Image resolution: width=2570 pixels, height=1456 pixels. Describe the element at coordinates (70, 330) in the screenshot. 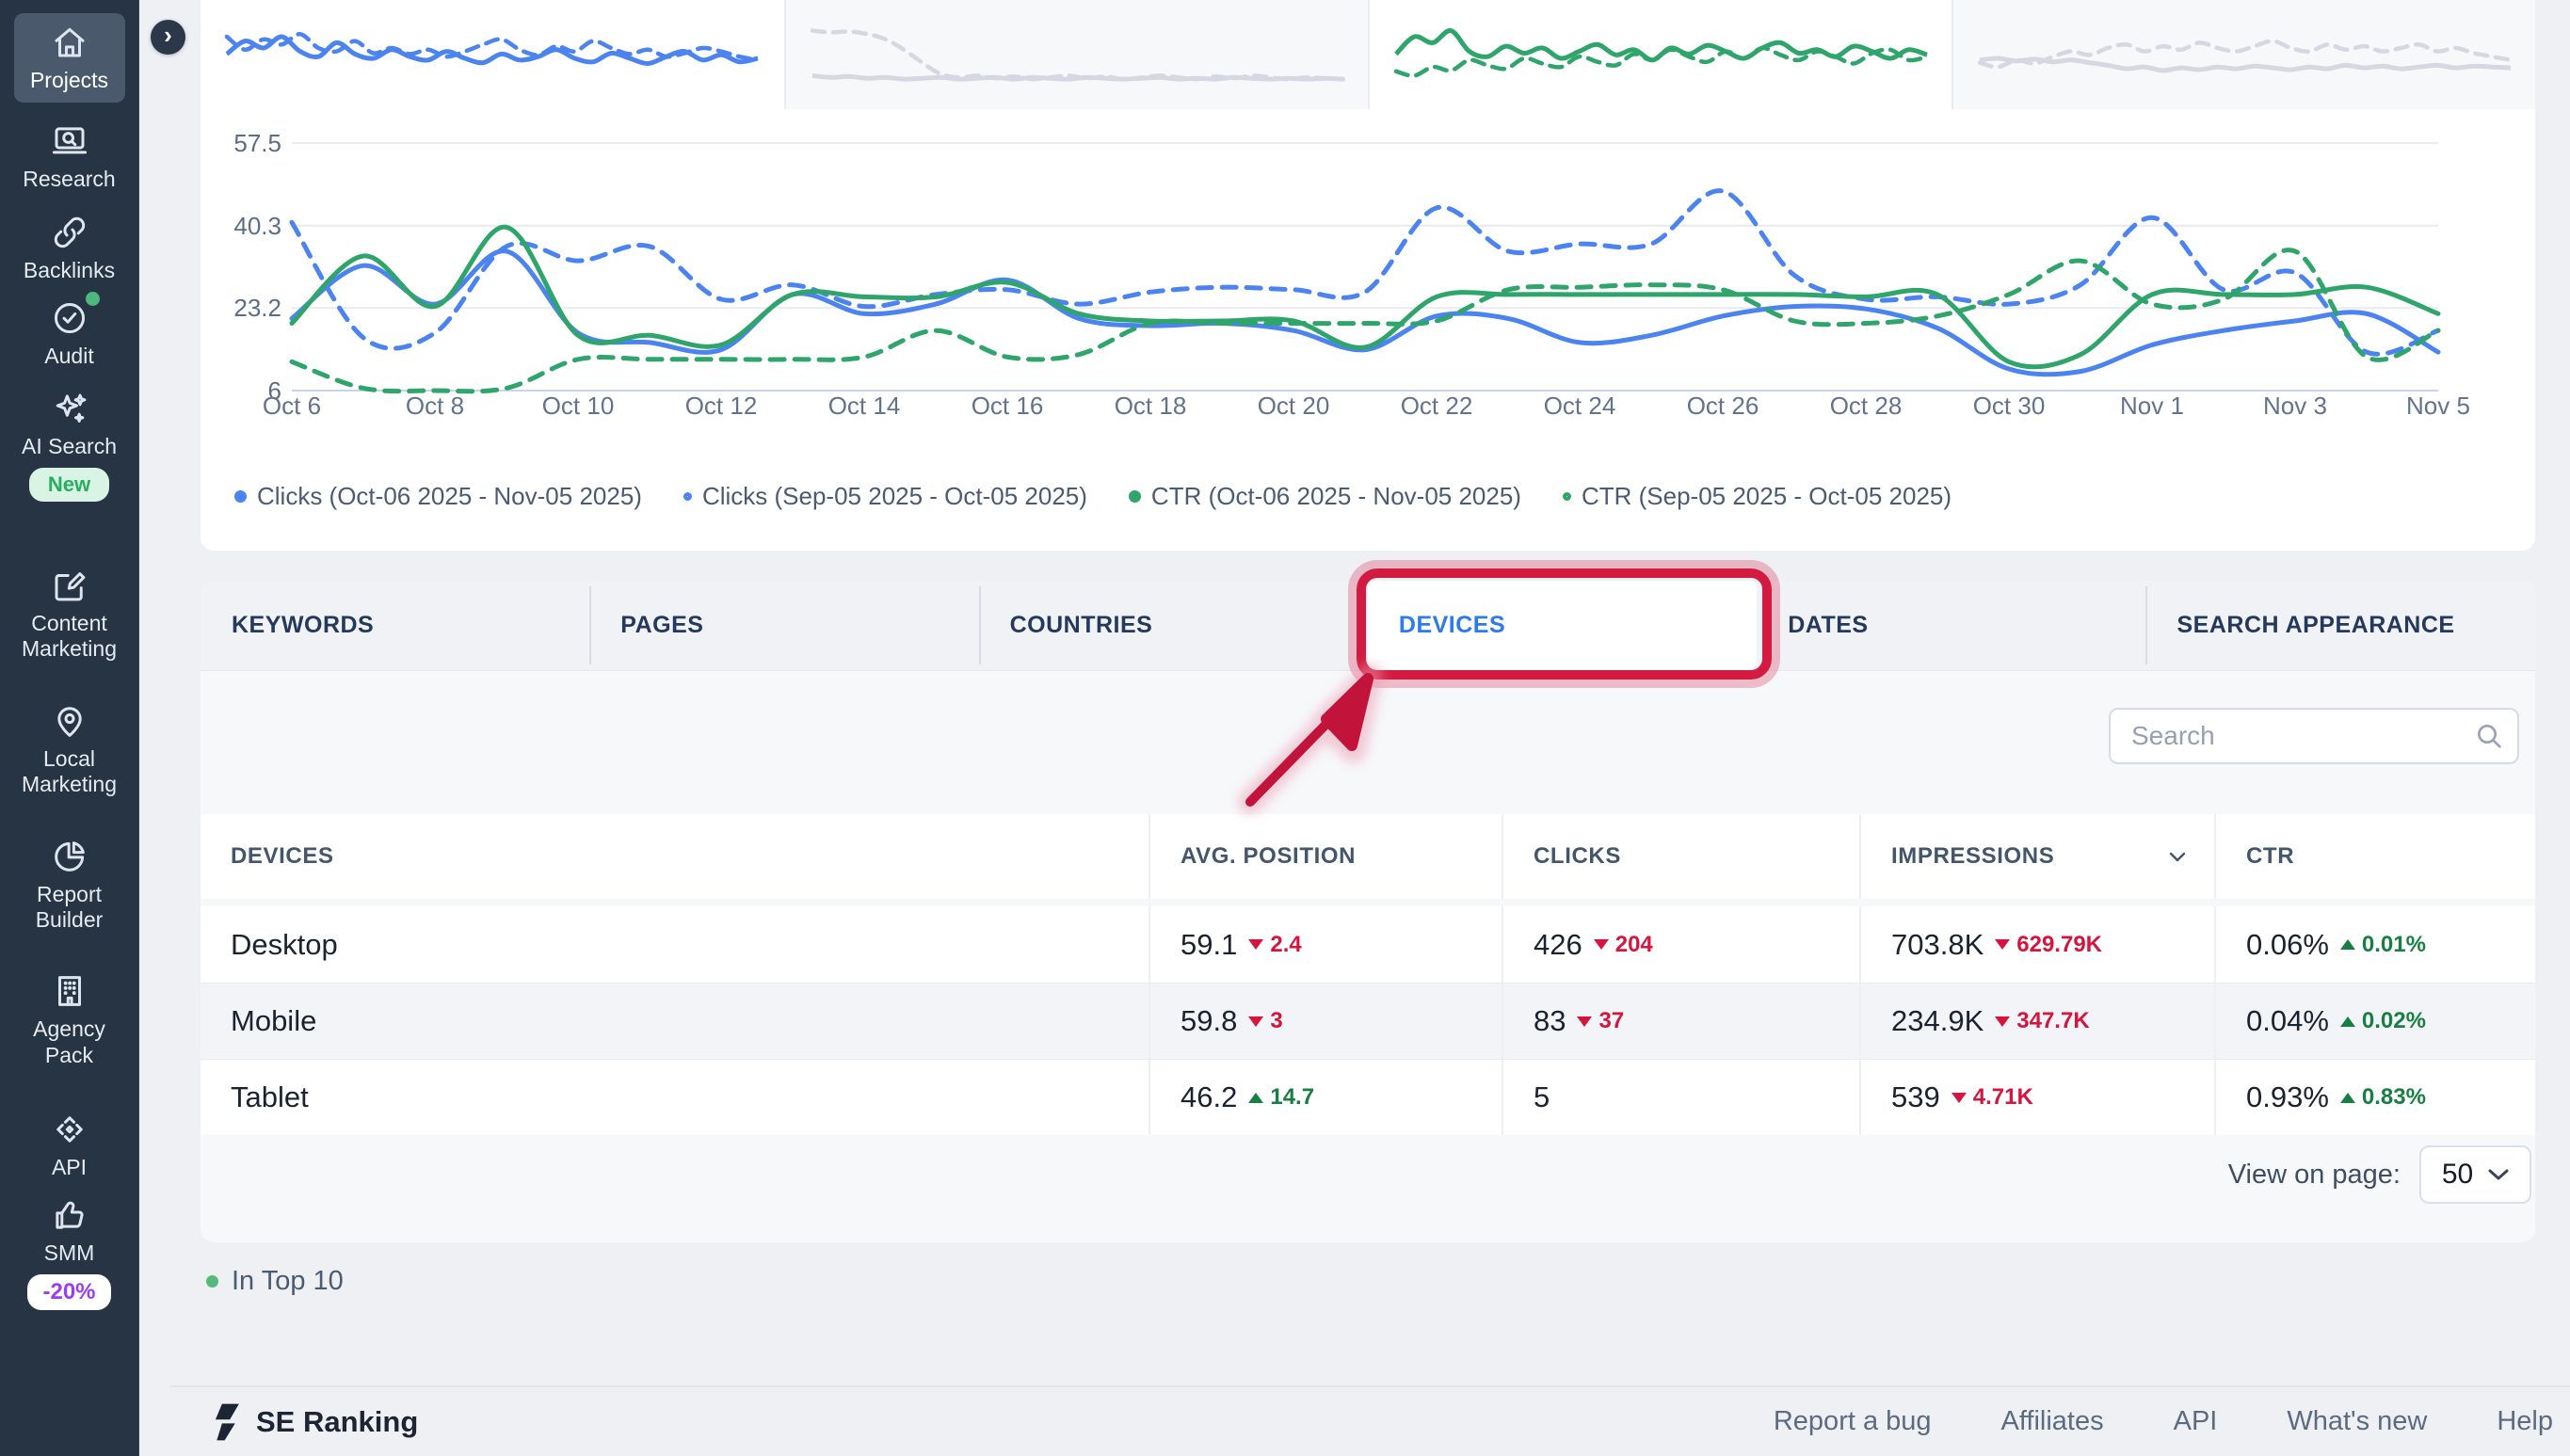

I see `sidebar-item-audit: Audit` at that location.